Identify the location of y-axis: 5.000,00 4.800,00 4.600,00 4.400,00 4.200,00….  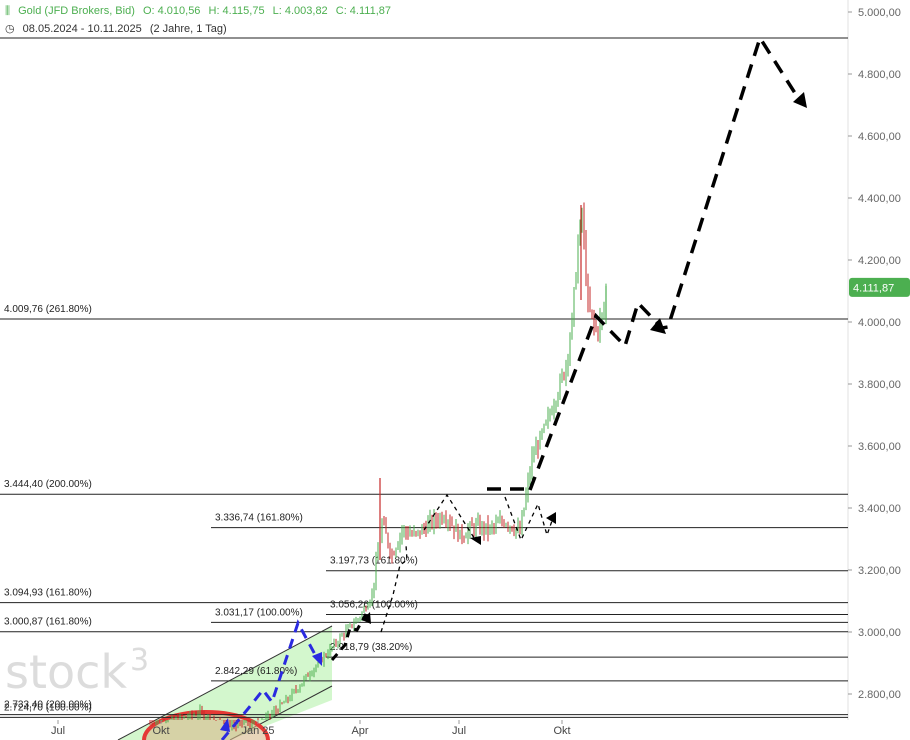
(874, 354).